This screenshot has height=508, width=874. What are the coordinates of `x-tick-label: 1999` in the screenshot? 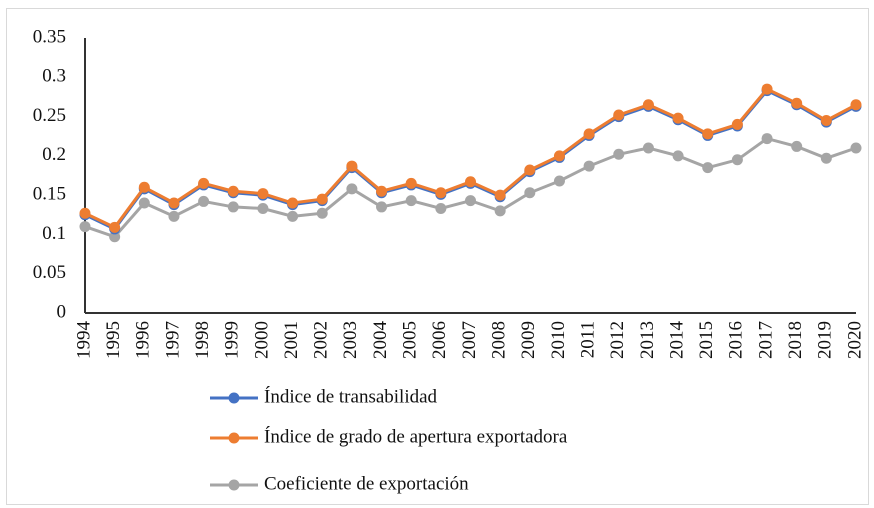 It's located at (232, 340).